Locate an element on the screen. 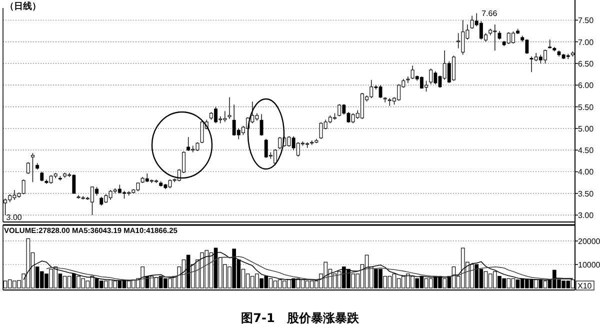  y-tick-label: 20000 is located at coordinates (589, 241).